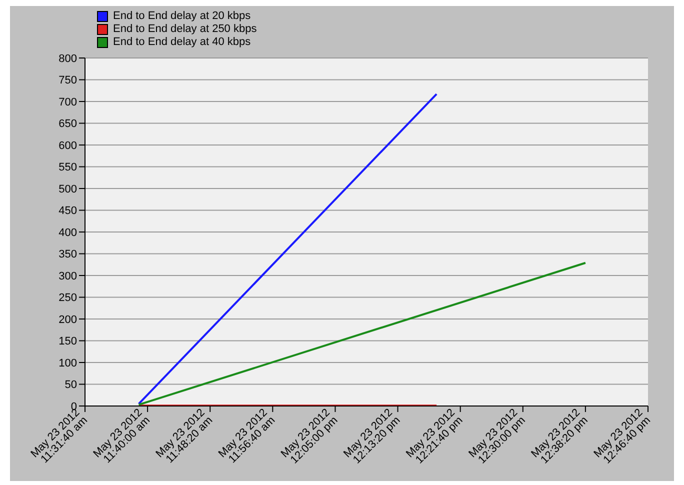  I want to click on y-tick-label: 800, so click(67, 58).